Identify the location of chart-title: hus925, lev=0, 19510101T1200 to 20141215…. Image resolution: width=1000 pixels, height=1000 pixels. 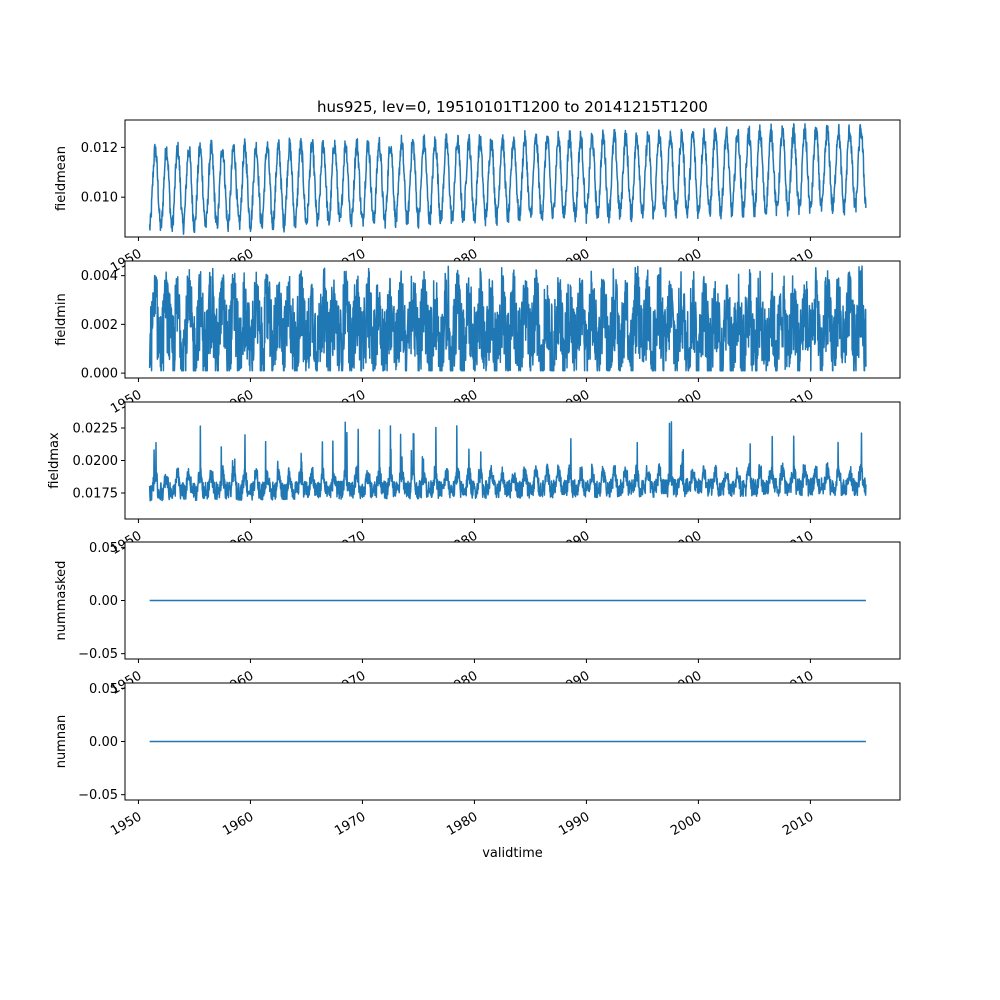
(512, 107).